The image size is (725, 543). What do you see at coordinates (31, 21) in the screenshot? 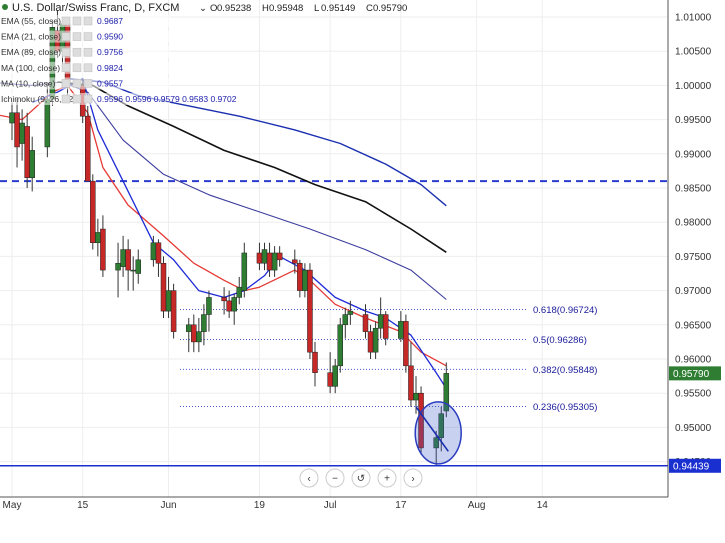
I see `legend-label: EMA (55, close)` at bounding box center [31, 21].